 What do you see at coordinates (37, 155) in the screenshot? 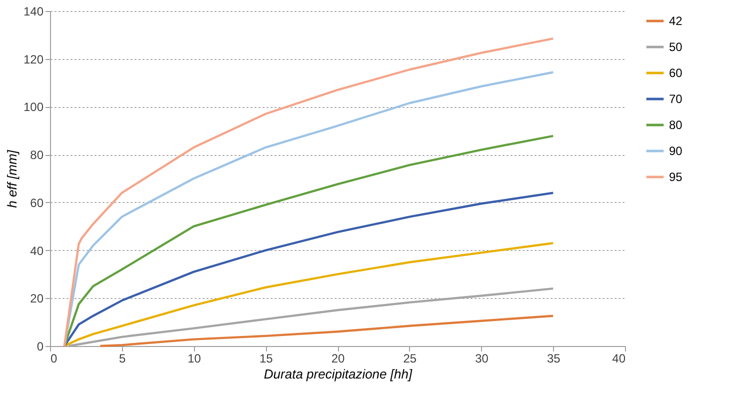
I see `y-tick-label: 80` at bounding box center [37, 155].